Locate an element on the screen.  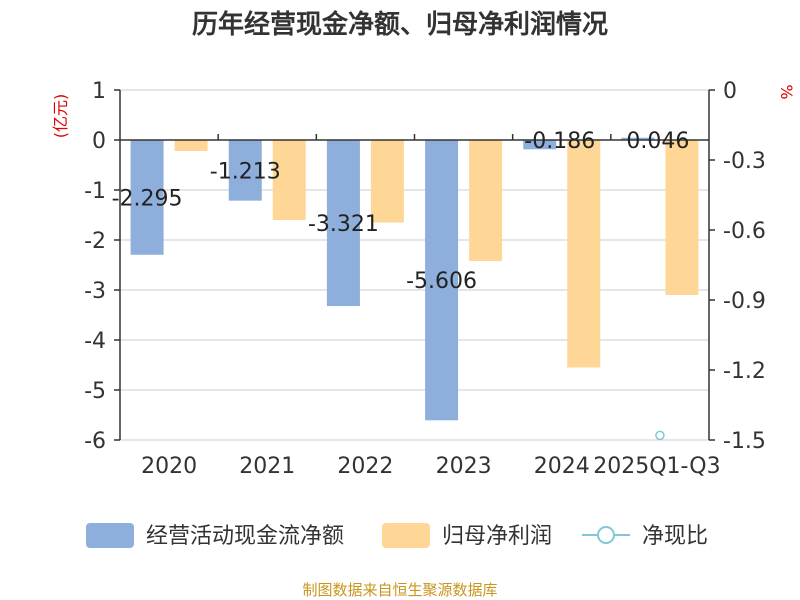
y-right-tick-label: -0.9 is located at coordinates (744, 301).